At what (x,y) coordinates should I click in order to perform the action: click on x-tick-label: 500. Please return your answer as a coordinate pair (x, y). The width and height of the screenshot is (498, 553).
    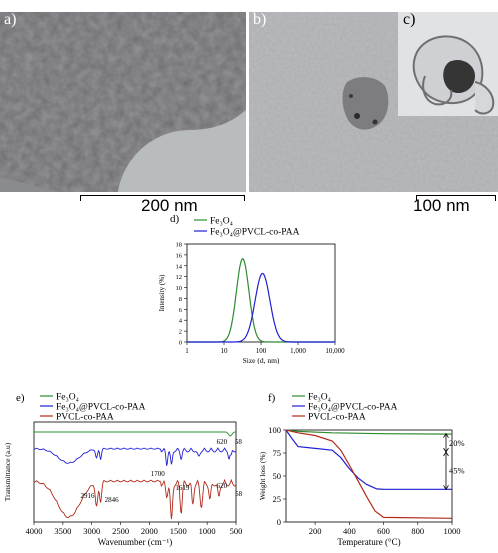
    Looking at the image, I should click on (236, 531).